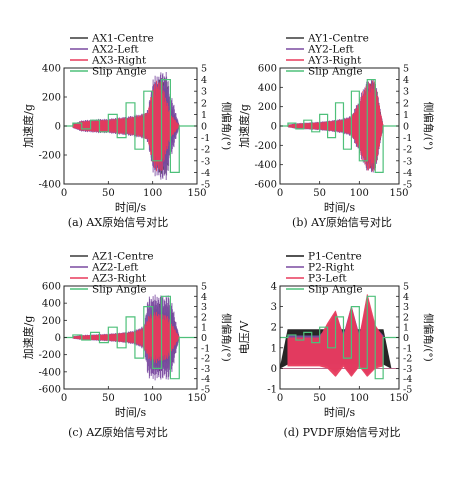  I want to click on series-ax3-right, so click(130, 126).